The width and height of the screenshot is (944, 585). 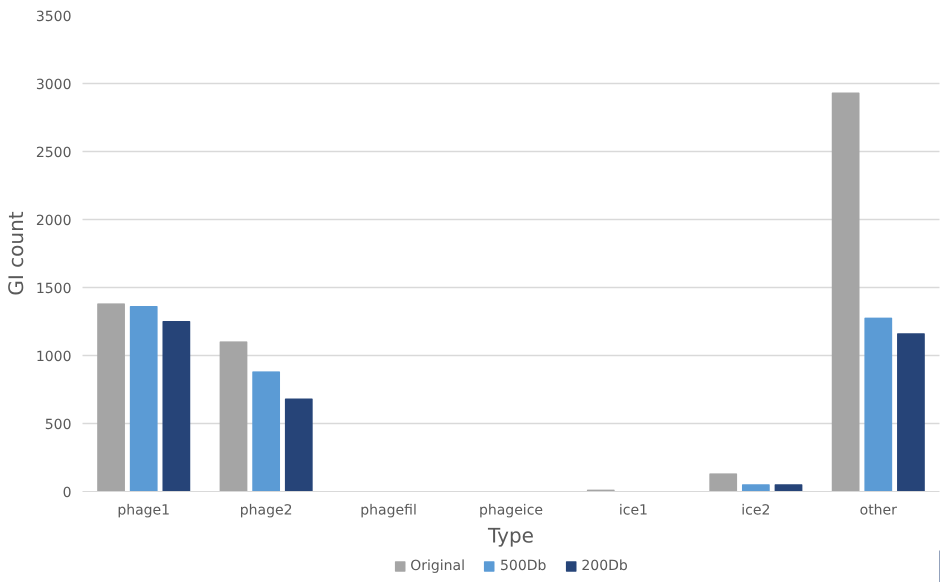 I want to click on x-tick-label: ice2, so click(x=755, y=510).